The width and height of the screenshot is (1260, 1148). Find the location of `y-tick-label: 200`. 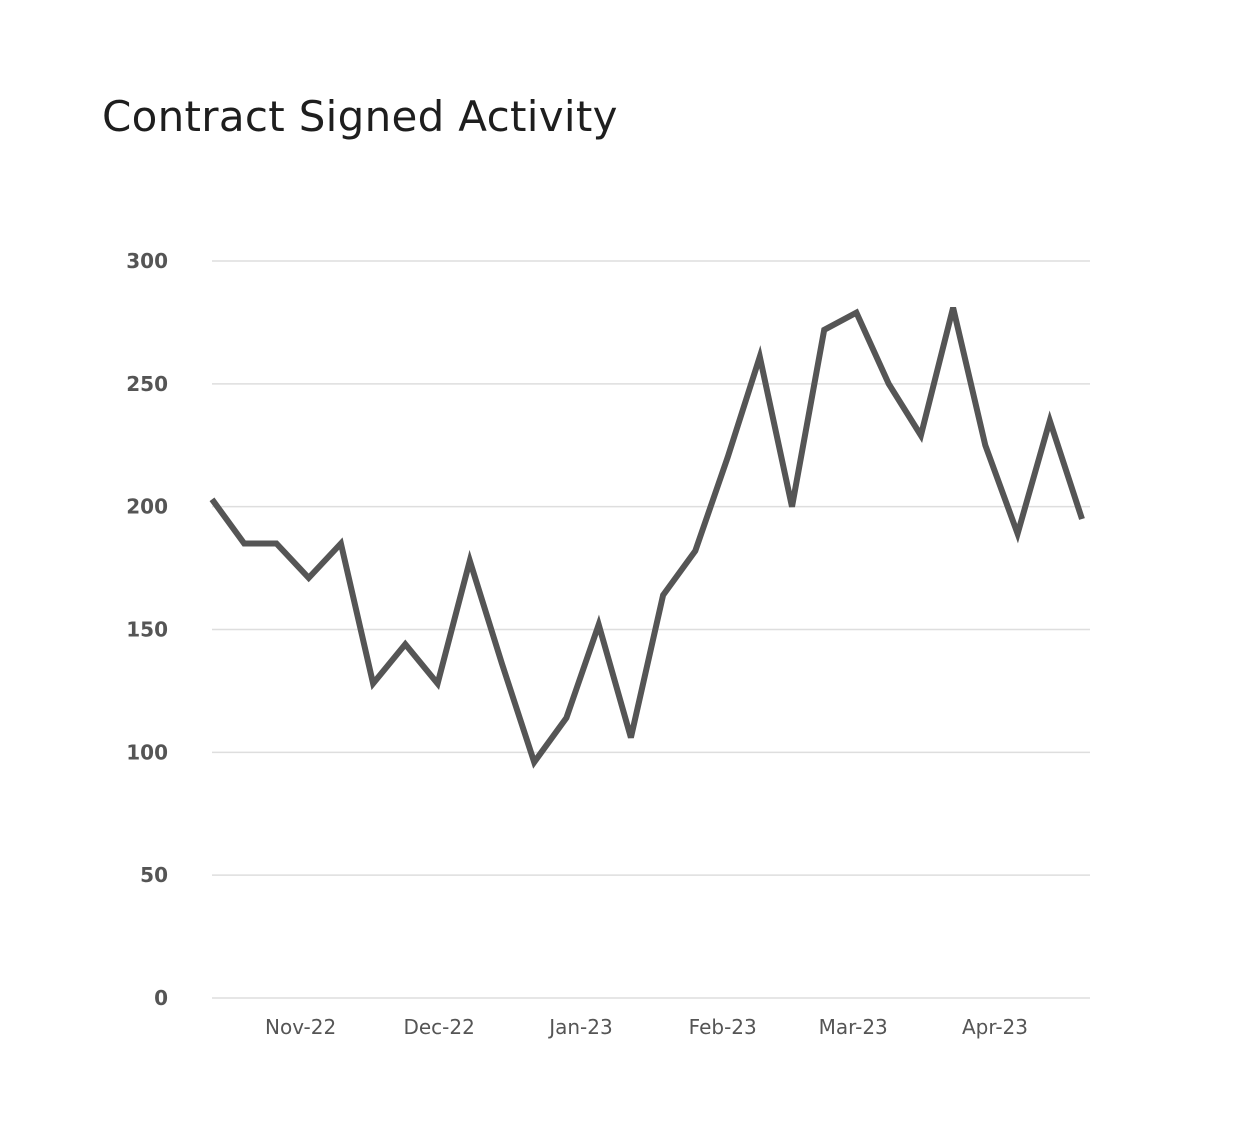

y-tick-label: 200 is located at coordinates (147, 507).